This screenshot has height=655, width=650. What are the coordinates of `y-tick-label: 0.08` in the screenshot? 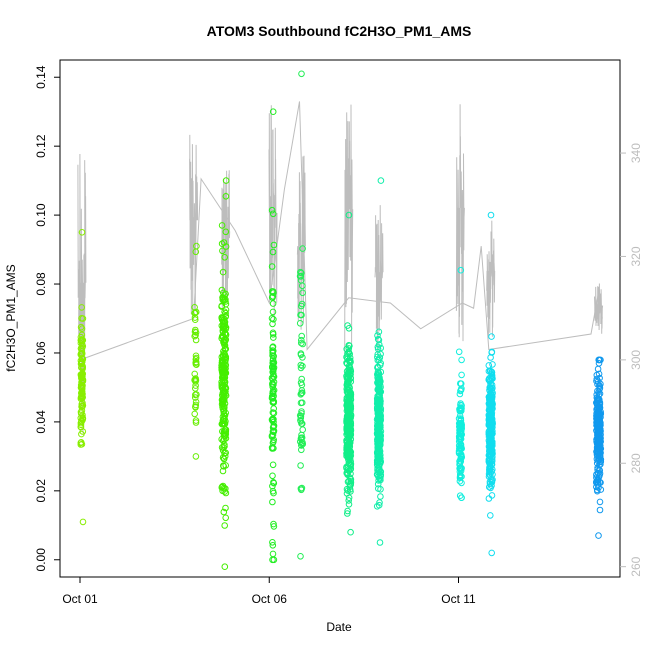 It's located at (41, 284).